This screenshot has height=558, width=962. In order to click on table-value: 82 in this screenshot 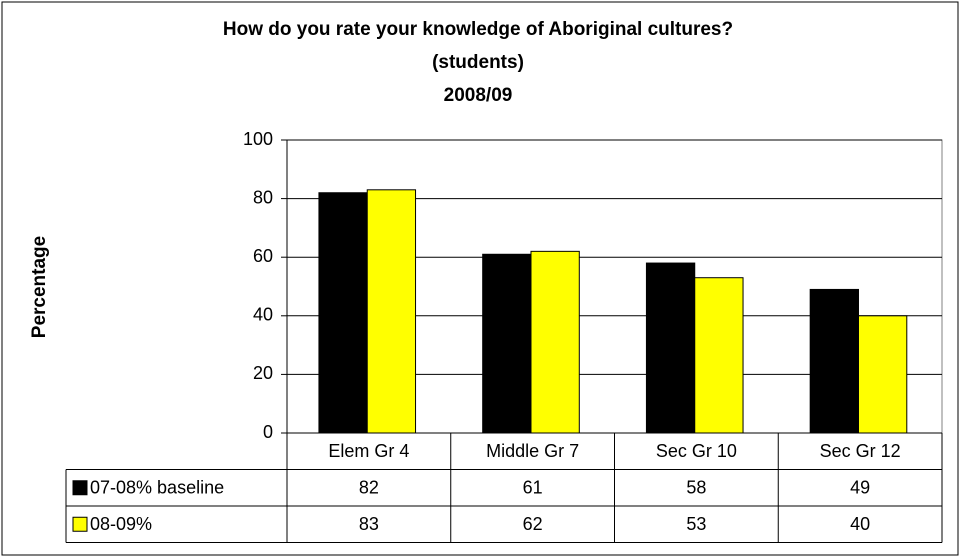, I will do `click(369, 488)`.